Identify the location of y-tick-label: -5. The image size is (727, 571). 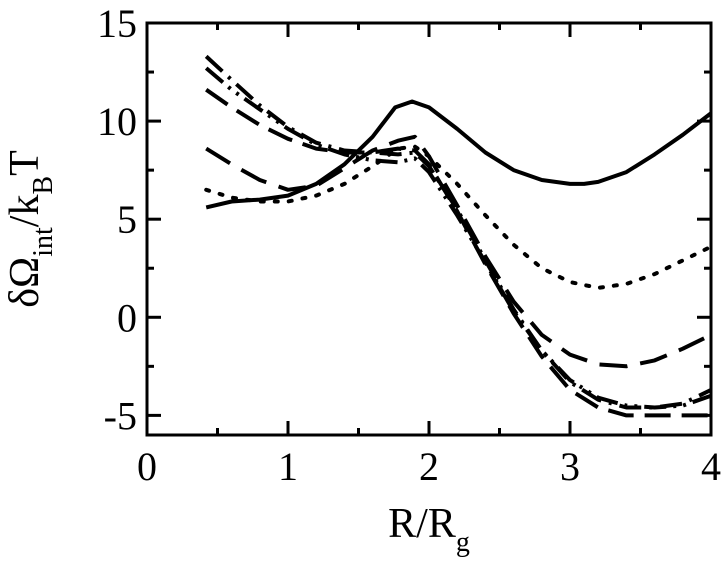
(120, 415).